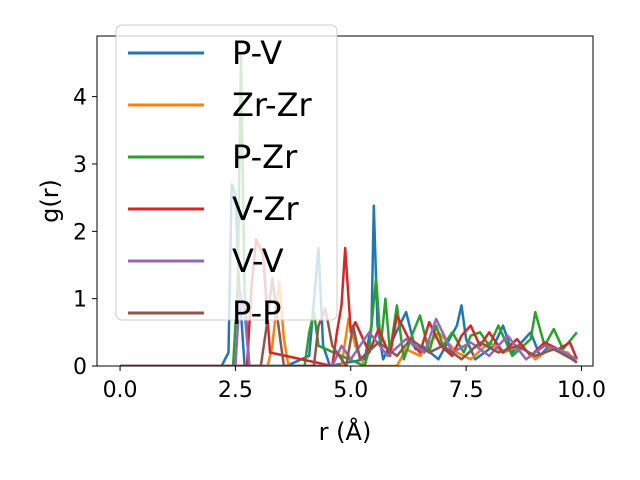  Describe the element at coordinates (80, 165) in the screenshot. I see `y-tick-label: 3` at that location.